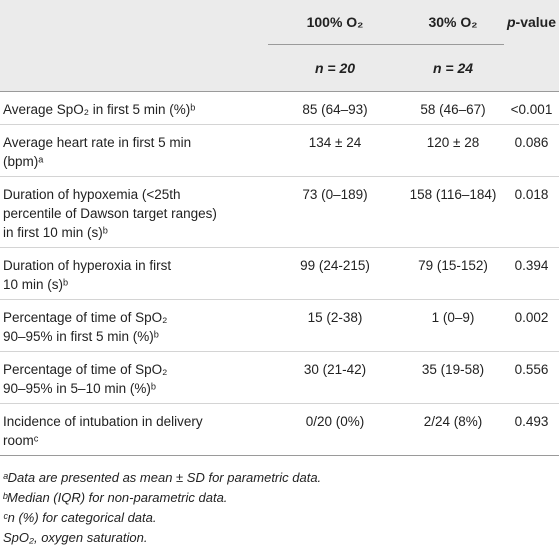 Image resolution: width=559 pixels, height=548 pixels. Describe the element at coordinates (79, 388) in the screenshot. I see `label-line: 90–95% in 5–10 min (%)ᵇ` at that location.